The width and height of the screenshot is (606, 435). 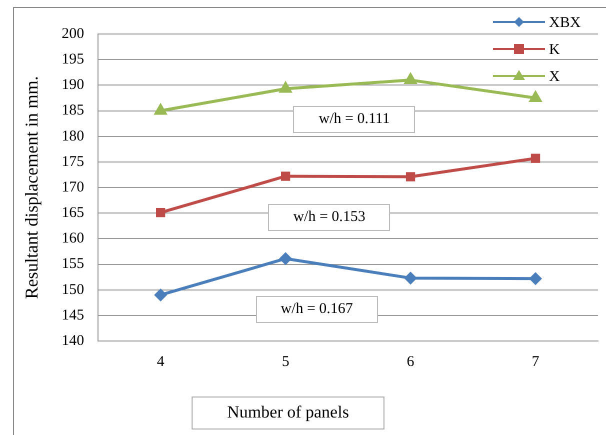 What do you see at coordinates (73, 60) in the screenshot?
I see `y-tick-label: 195` at bounding box center [73, 60].